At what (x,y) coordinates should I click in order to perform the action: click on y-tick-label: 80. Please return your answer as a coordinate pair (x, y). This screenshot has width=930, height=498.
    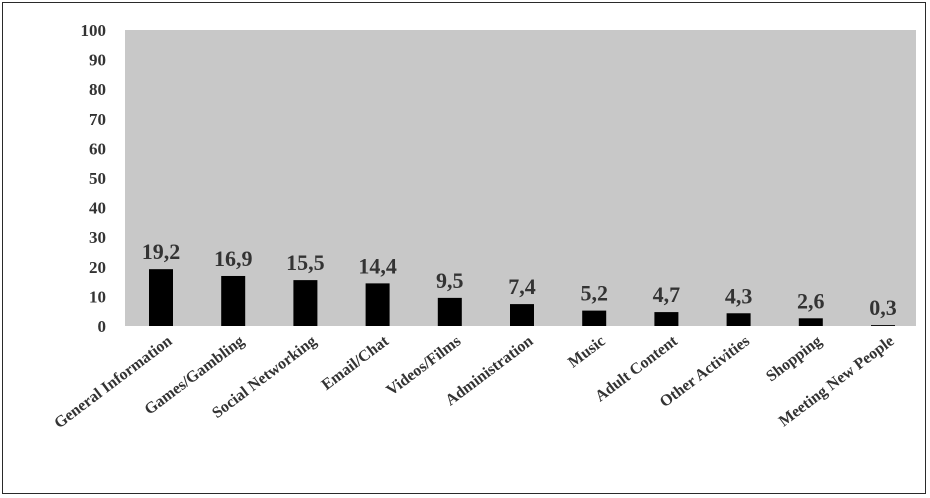
    Looking at the image, I should click on (97, 89).